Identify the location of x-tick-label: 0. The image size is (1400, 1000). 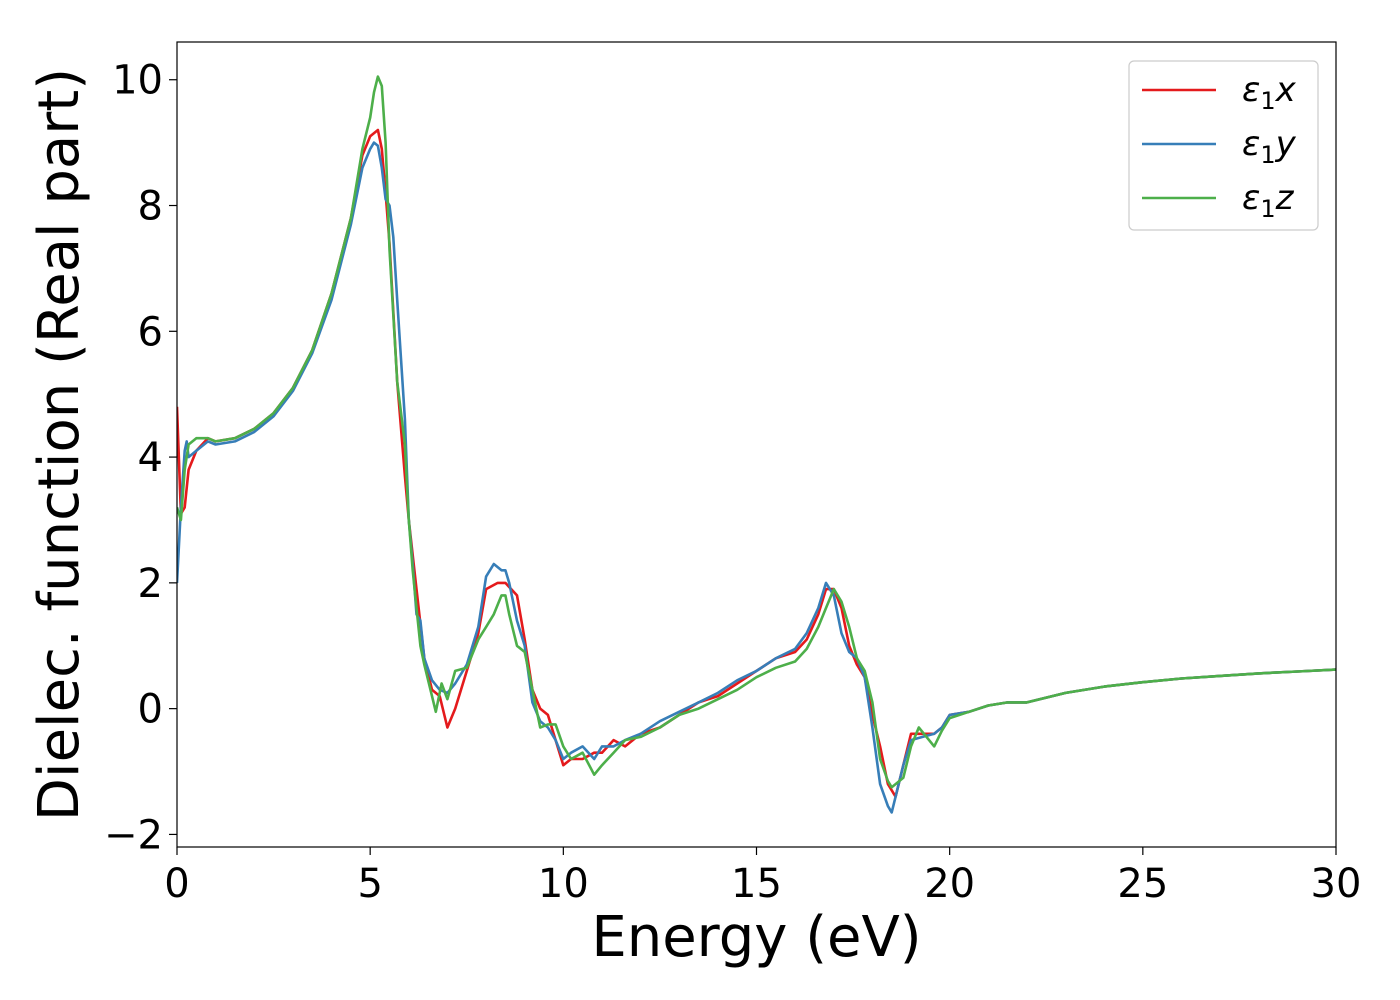
(176, 884).